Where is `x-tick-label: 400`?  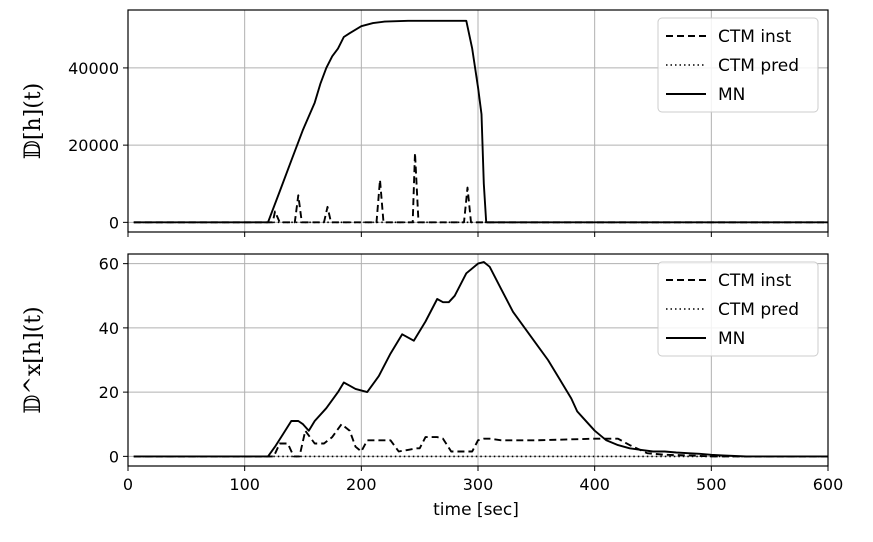 x-tick-label: 400 is located at coordinates (594, 484).